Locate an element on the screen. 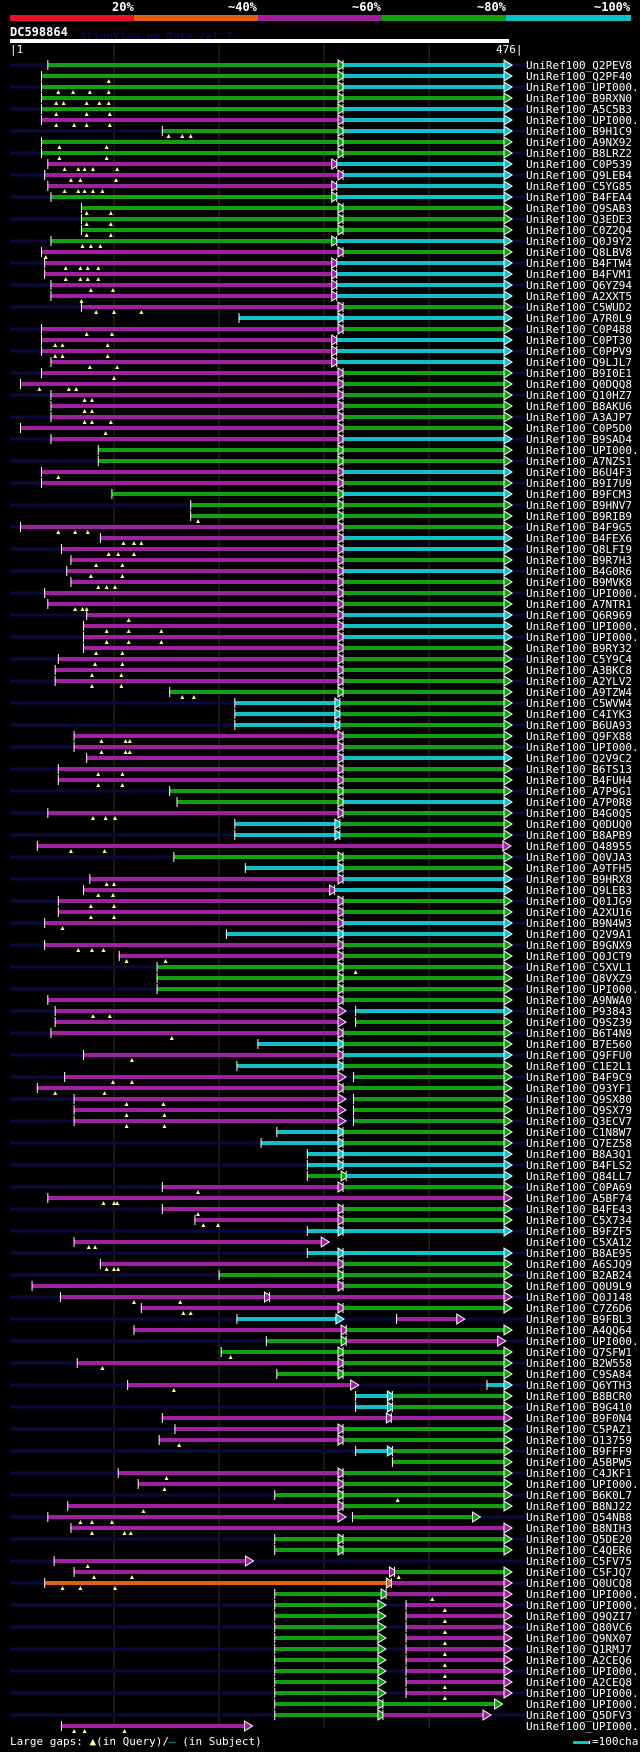  hit-label: UniRef100_B8APB9 is located at coordinates (579, 835).